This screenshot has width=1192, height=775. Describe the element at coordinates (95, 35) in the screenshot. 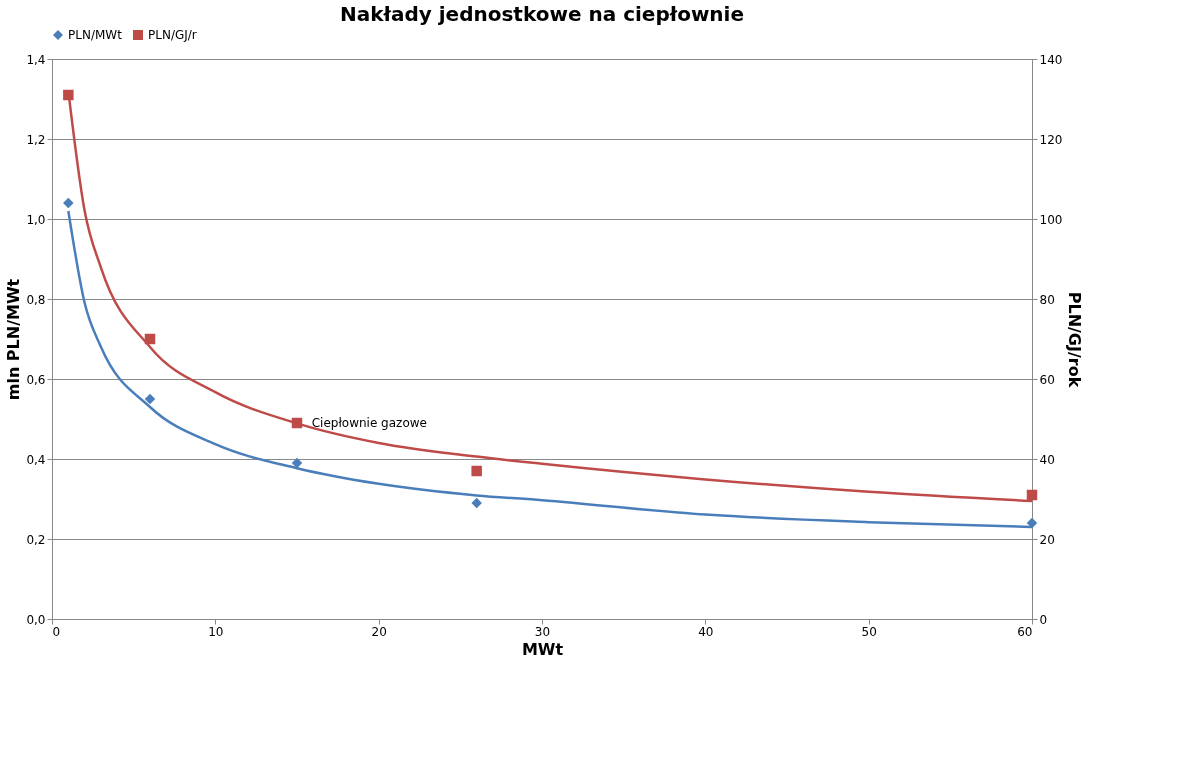

I see `legend-label: PLN/MWt` at that location.